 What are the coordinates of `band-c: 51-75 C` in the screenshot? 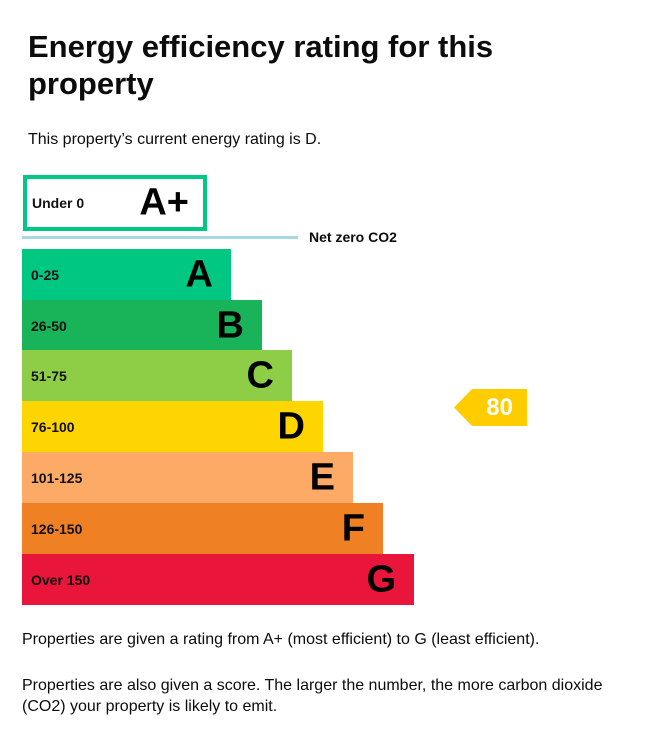 It's located at (157, 375).